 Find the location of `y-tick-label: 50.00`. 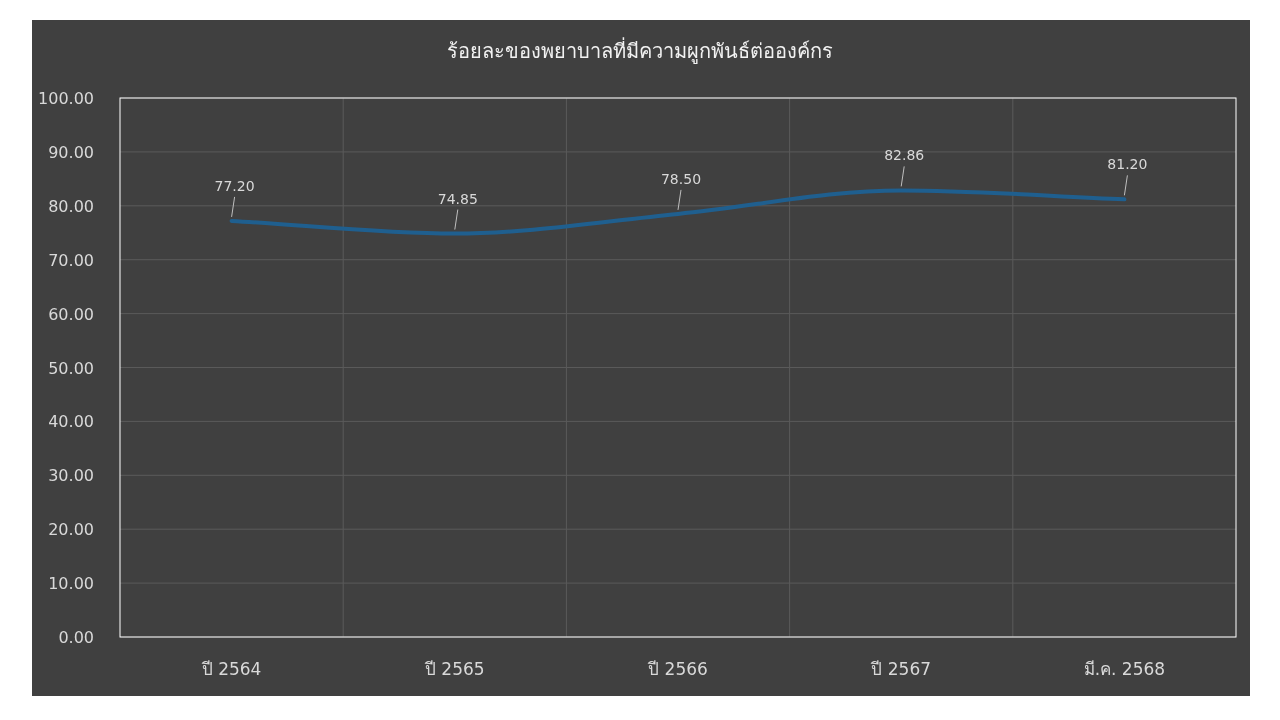

y-tick-label: 50.00 is located at coordinates (71, 368).